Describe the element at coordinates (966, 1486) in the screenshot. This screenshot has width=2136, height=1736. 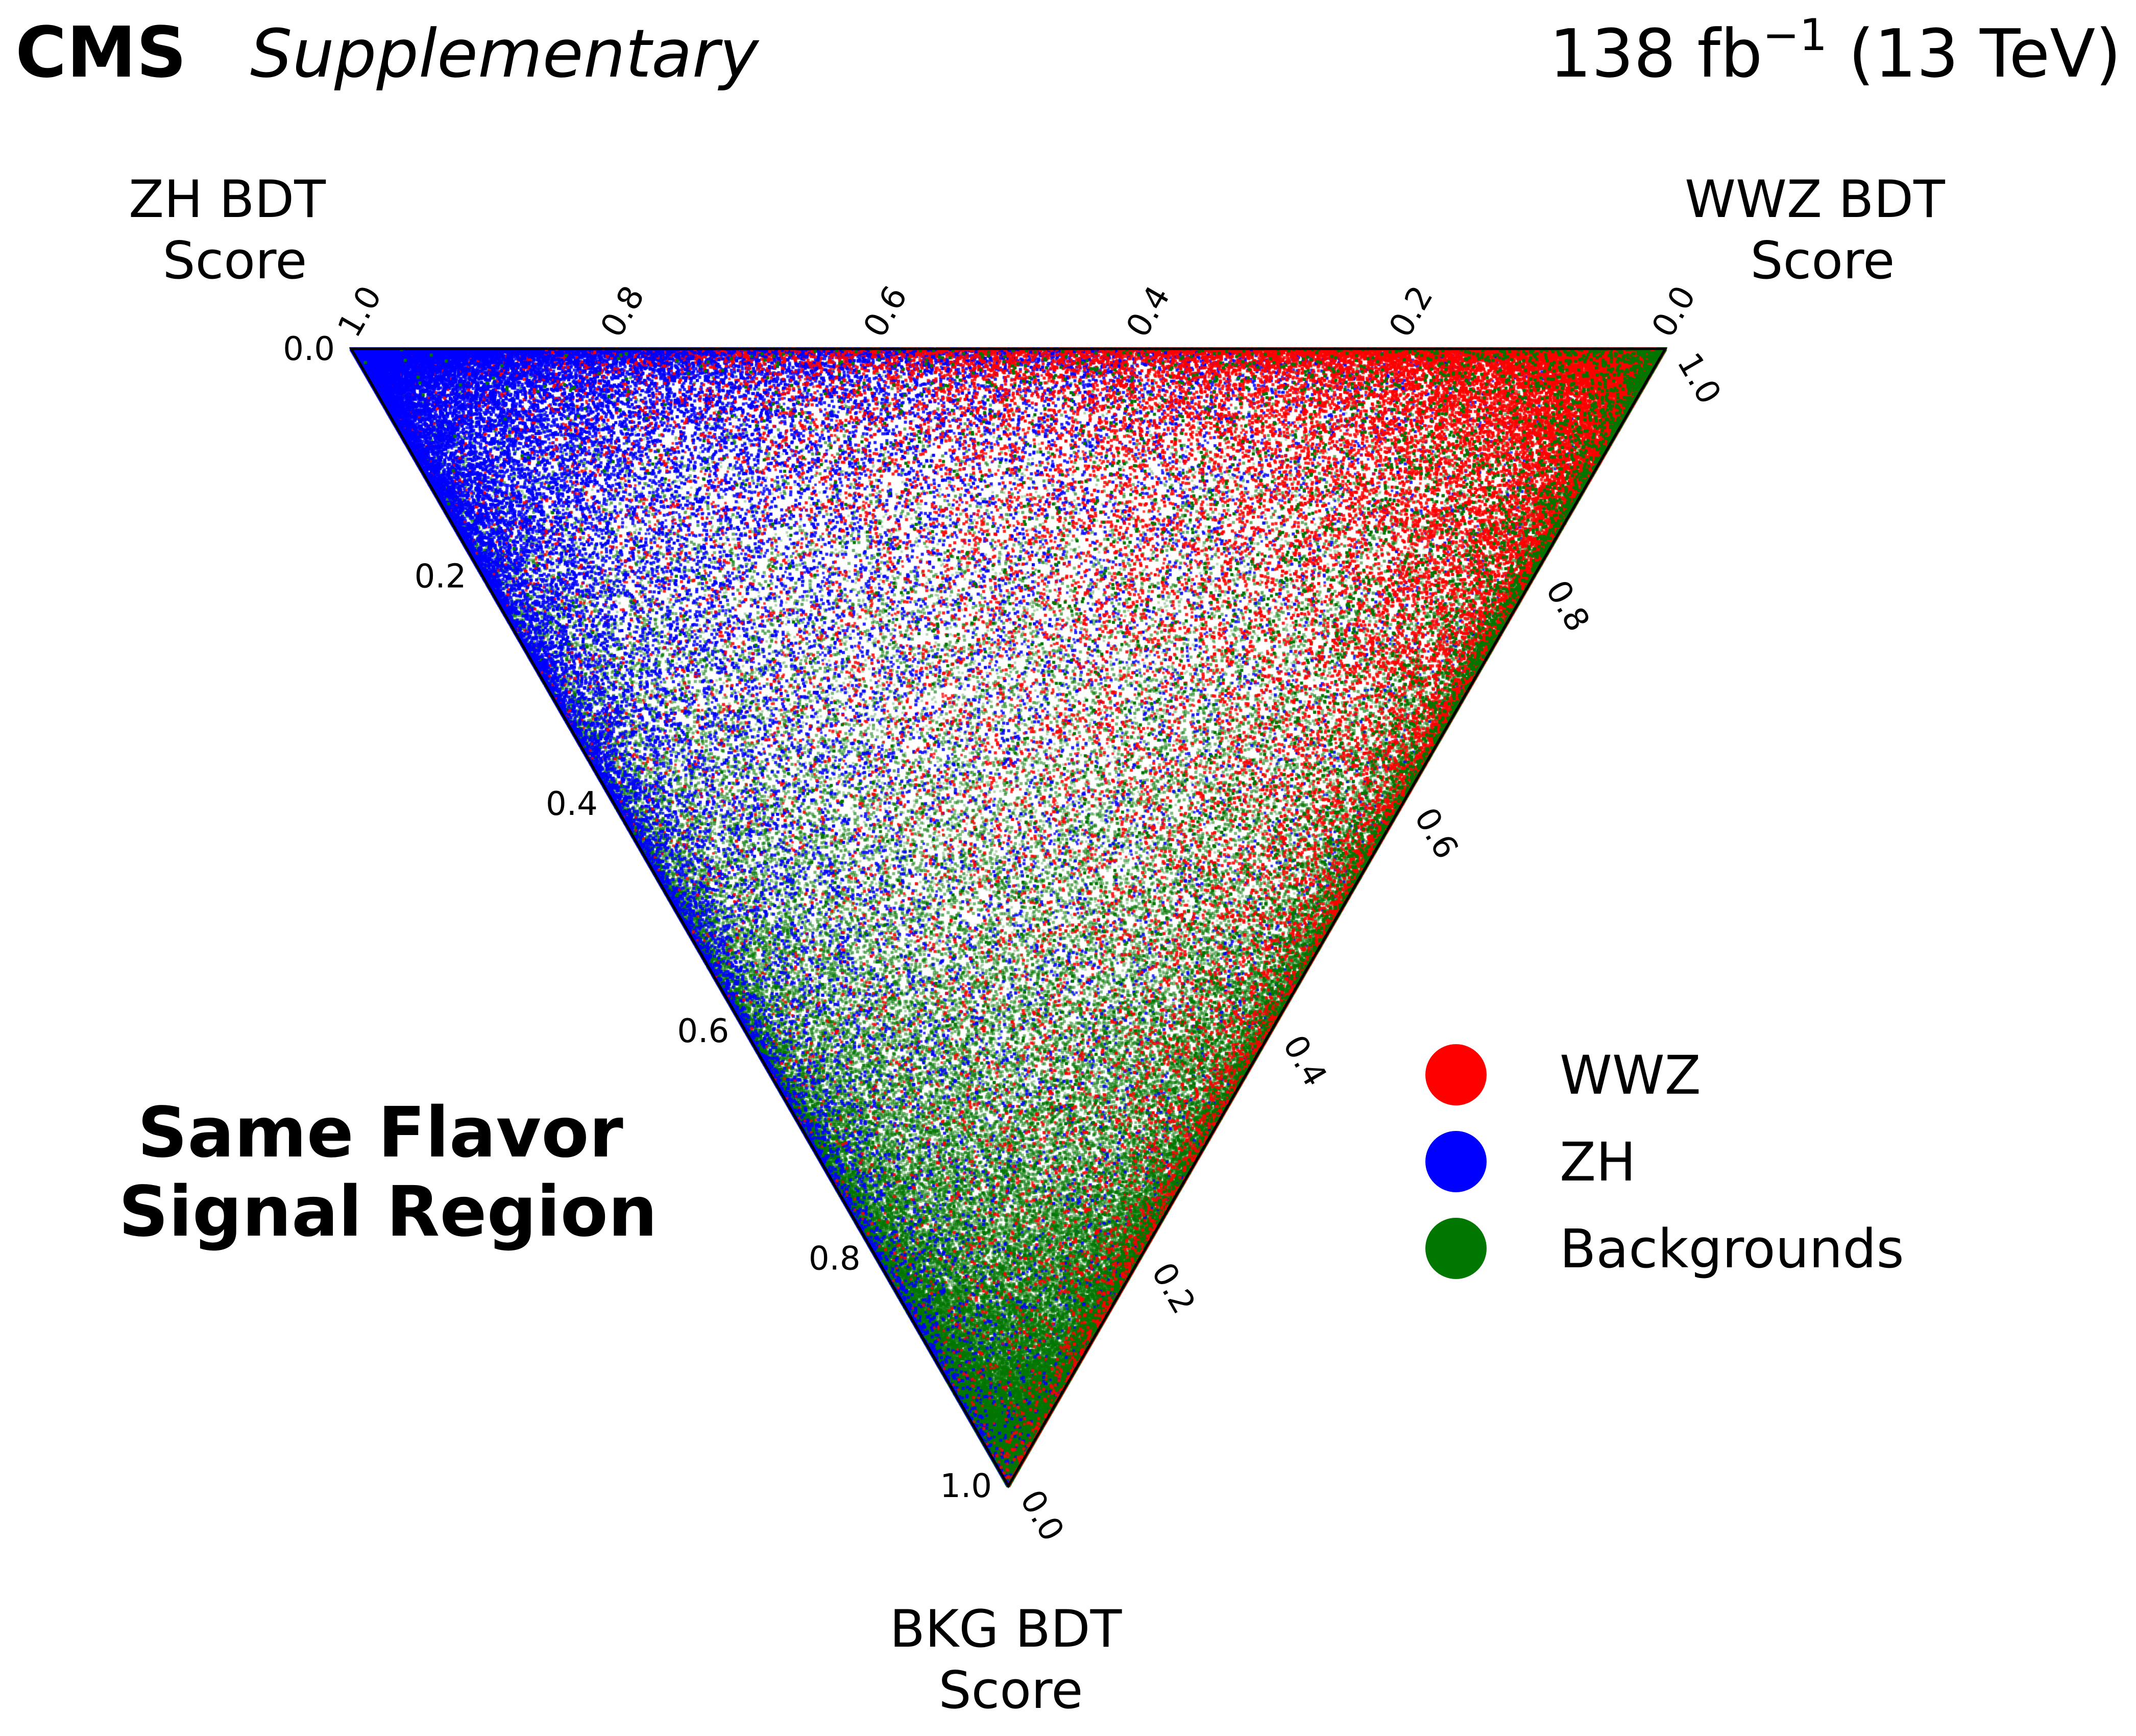
I see `zh-tick-label: 1.0` at that location.